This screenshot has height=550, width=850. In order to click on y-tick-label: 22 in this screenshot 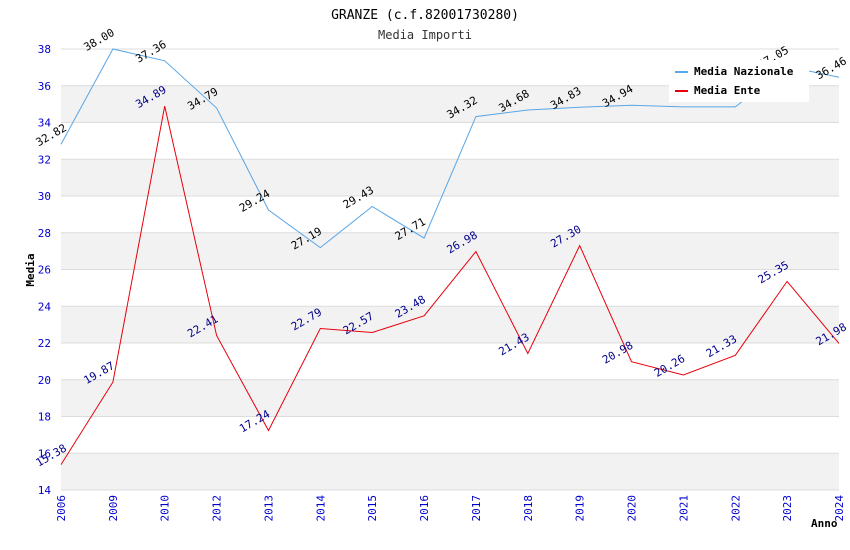, I will do `click(44, 343)`.